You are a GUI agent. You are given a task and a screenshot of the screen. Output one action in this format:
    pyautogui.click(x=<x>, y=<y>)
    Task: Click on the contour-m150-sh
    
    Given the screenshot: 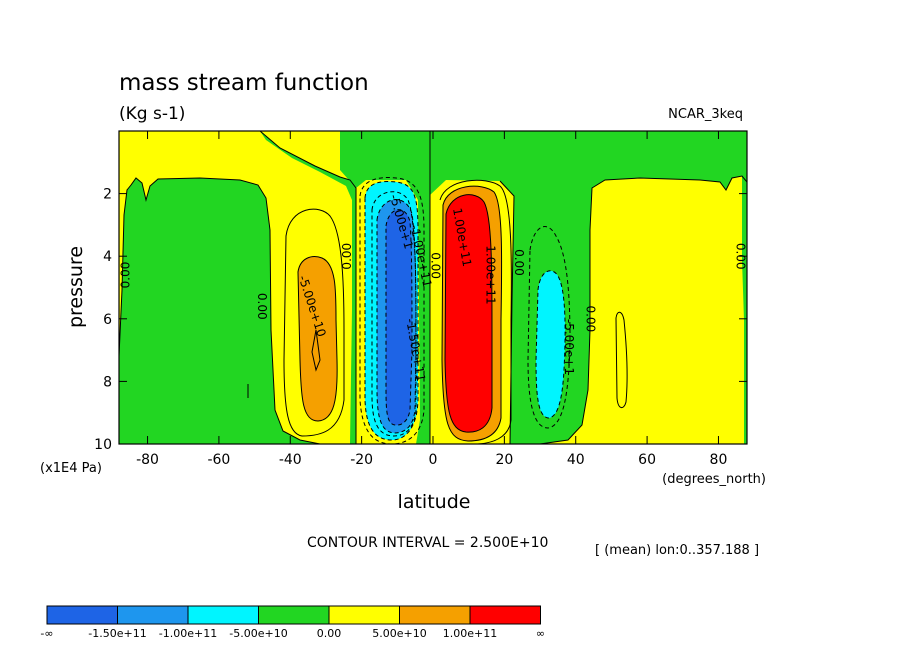 What is the action you would take?
    pyautogui.click(x=399, y=317)
    